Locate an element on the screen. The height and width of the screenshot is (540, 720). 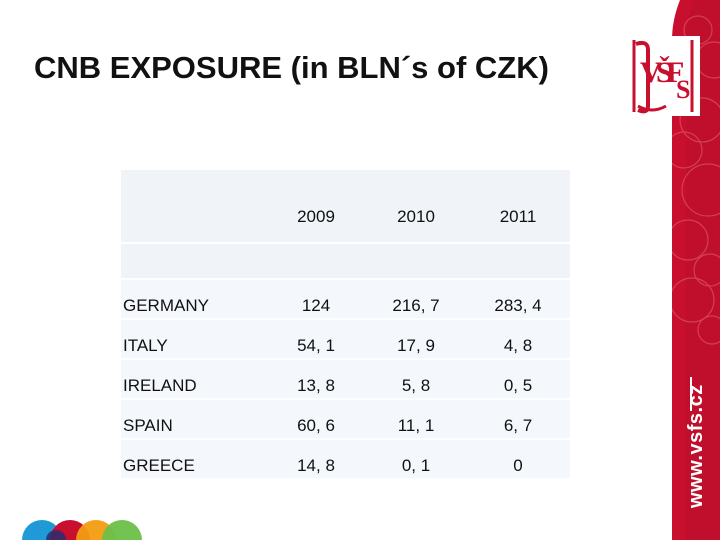
table-header-cell: 2010 is located at coordinates (416, 207).